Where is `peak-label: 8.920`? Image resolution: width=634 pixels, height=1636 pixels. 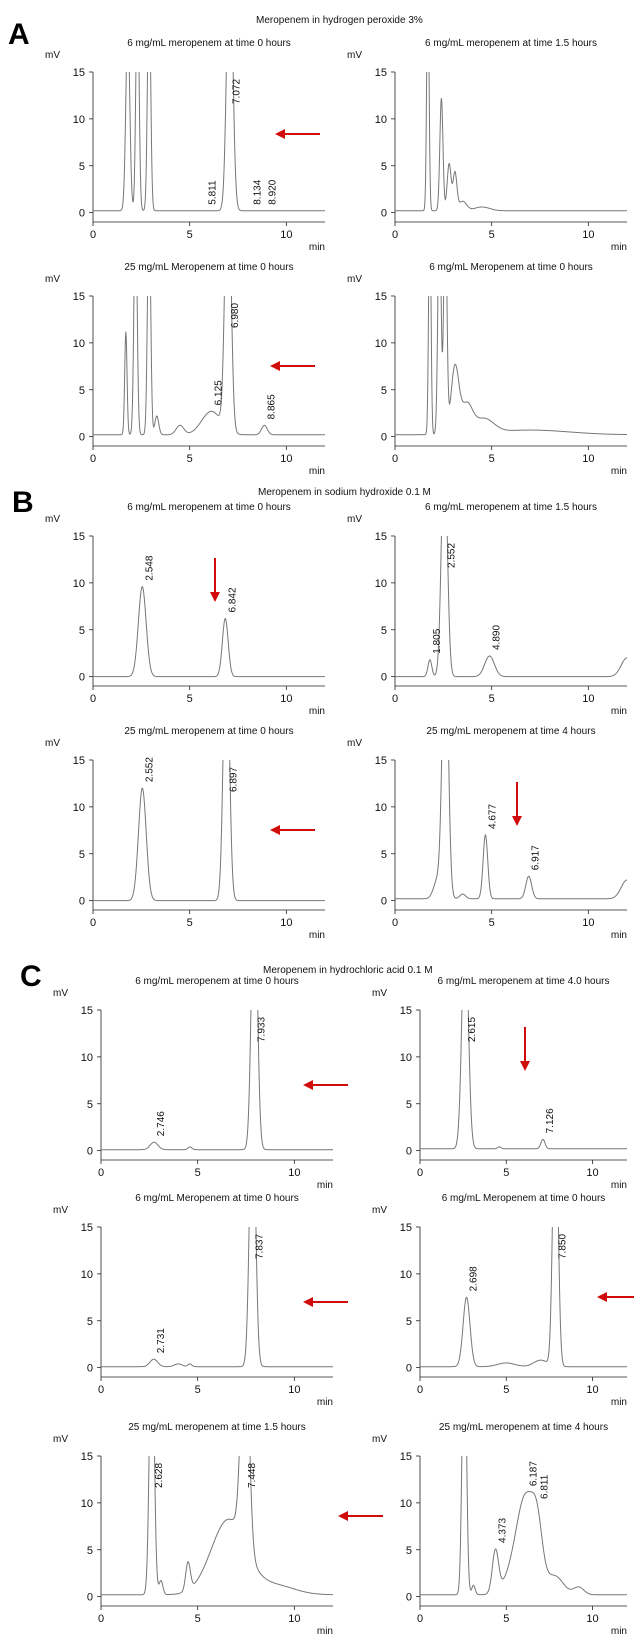
peak-label: 8.920 is located at coordinates (272, 191).